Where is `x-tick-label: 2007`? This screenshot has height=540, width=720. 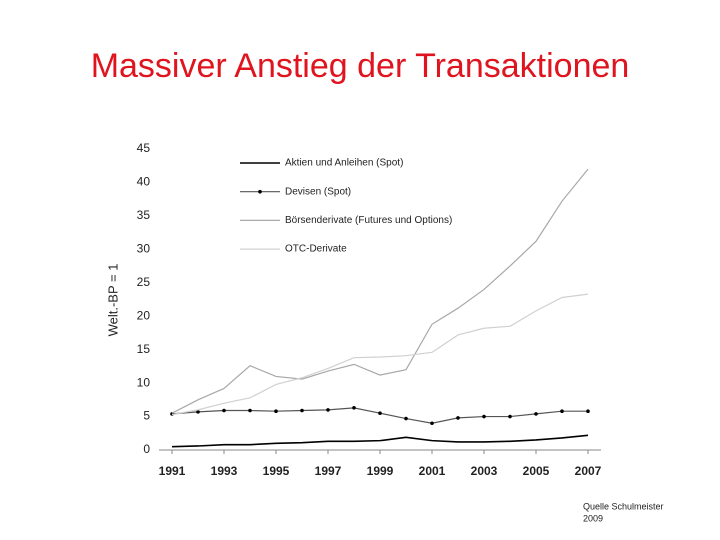 x-tick-label: 2007 is located at coordinates (588, 471).